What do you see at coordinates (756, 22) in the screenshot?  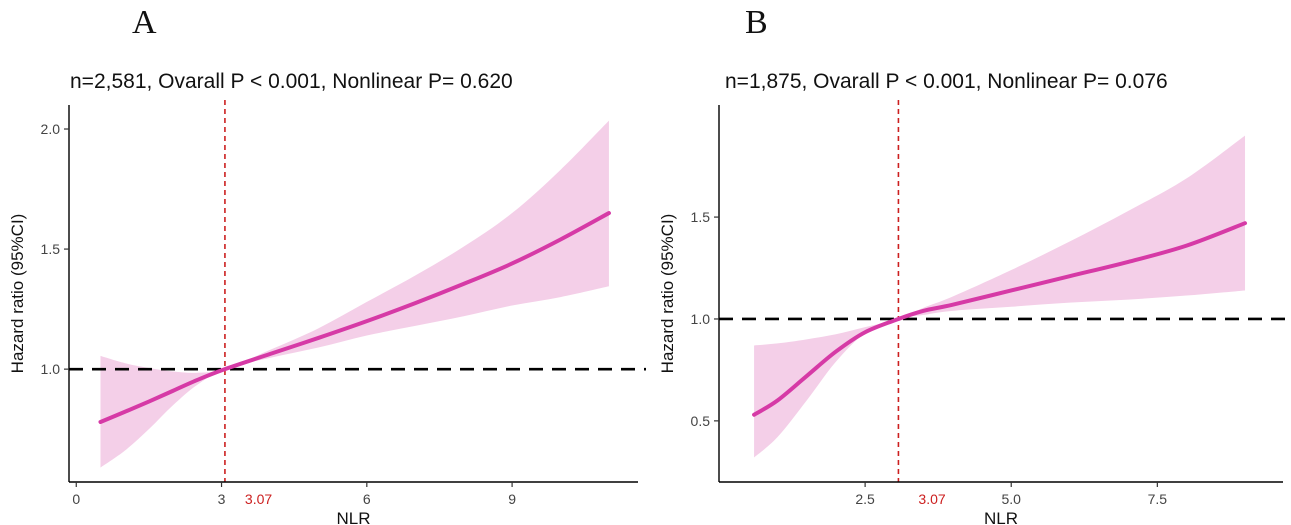 I see `panel-label-b: B` at bounding box center [756, 22].